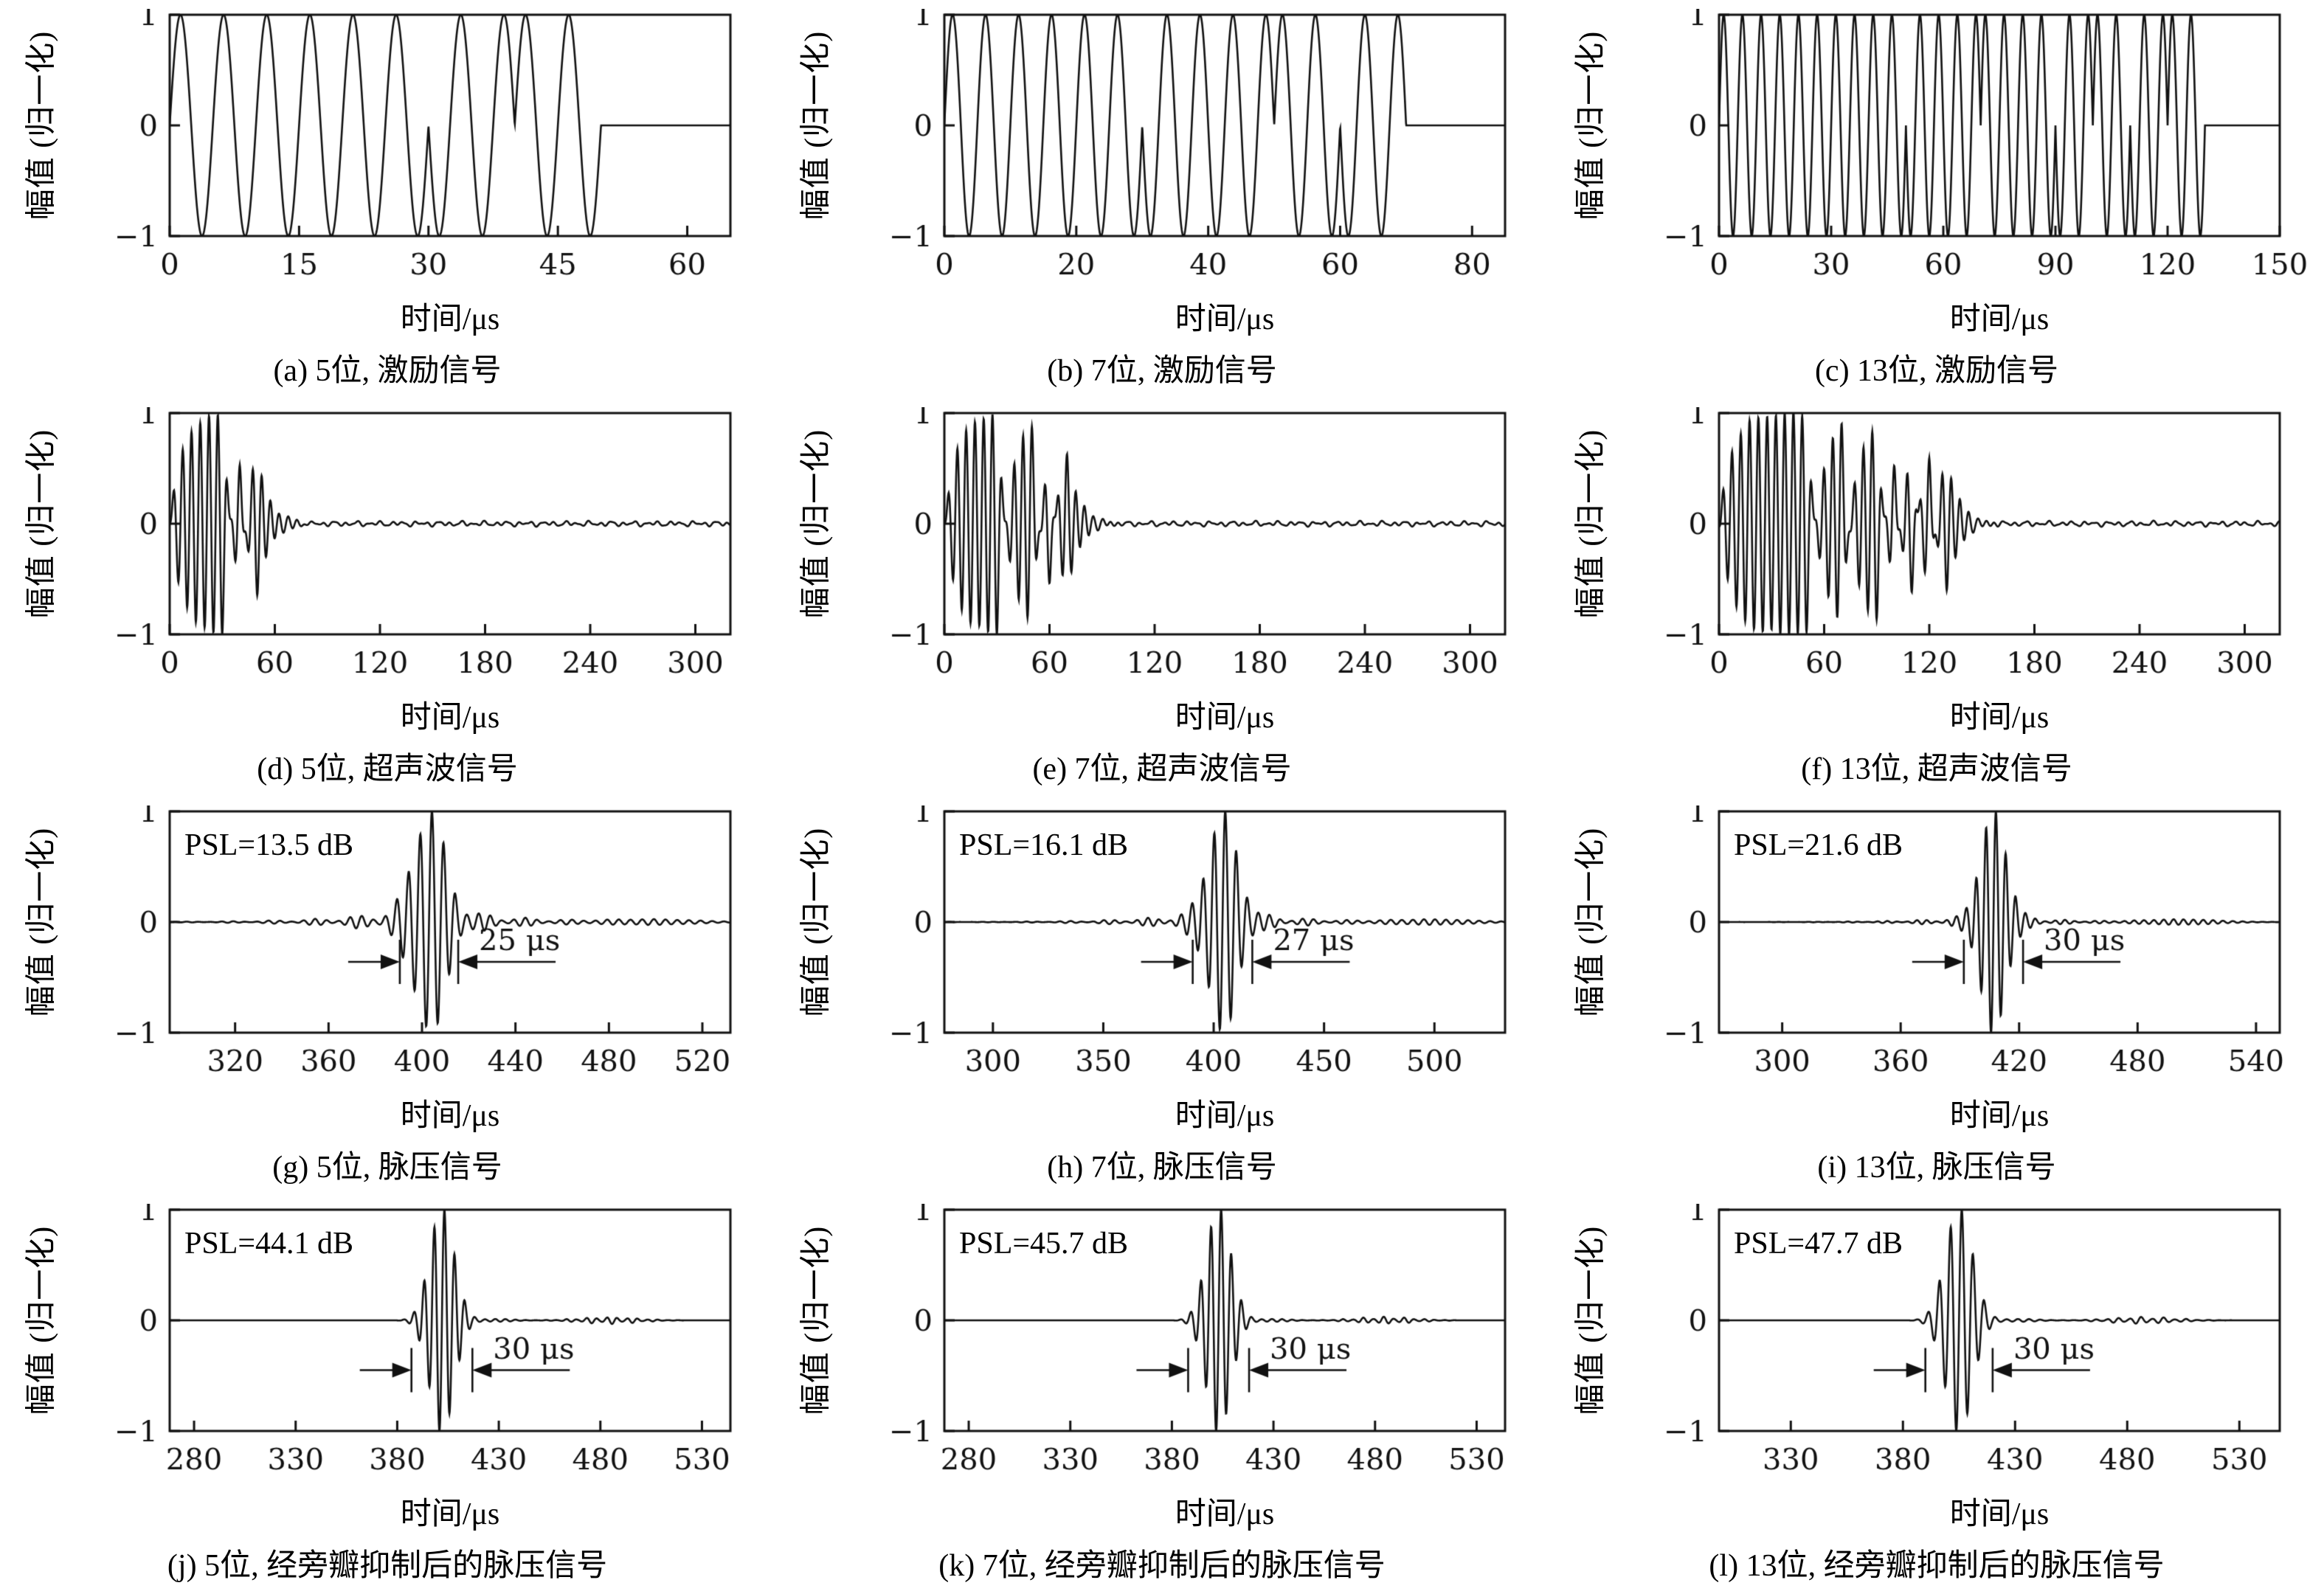  I want to click on psl-value-label: PSL=13.5 dB, so click(269, 845).